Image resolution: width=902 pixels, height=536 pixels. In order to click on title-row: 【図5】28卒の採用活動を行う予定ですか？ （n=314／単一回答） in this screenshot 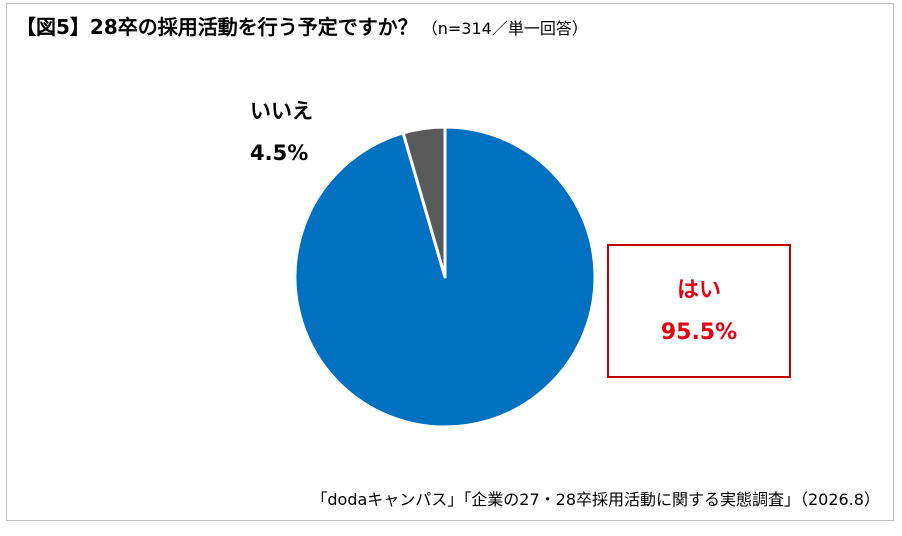, I will do `click(302, 25)`.